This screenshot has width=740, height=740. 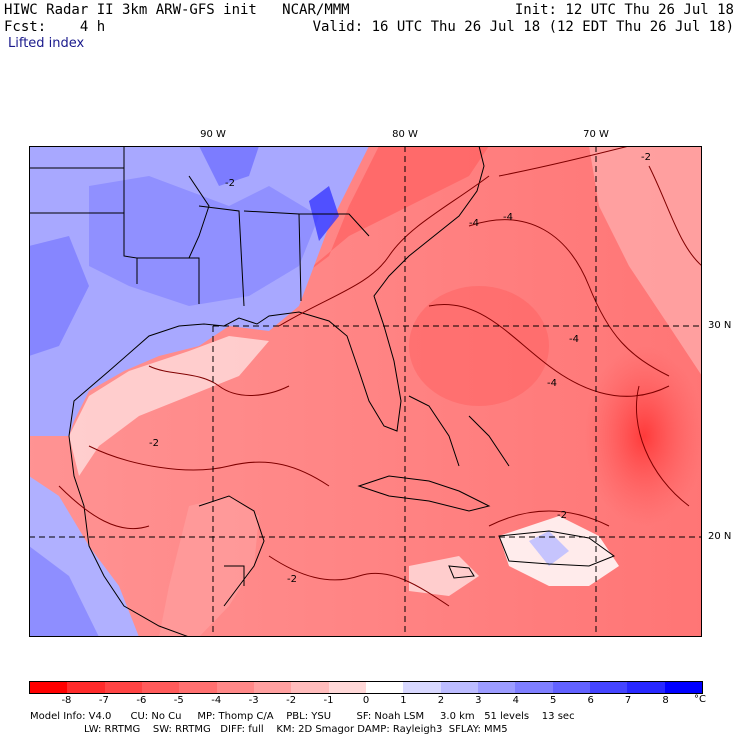 I want to click on colorbar-tick-label: -7, so click(x=103, y=700).